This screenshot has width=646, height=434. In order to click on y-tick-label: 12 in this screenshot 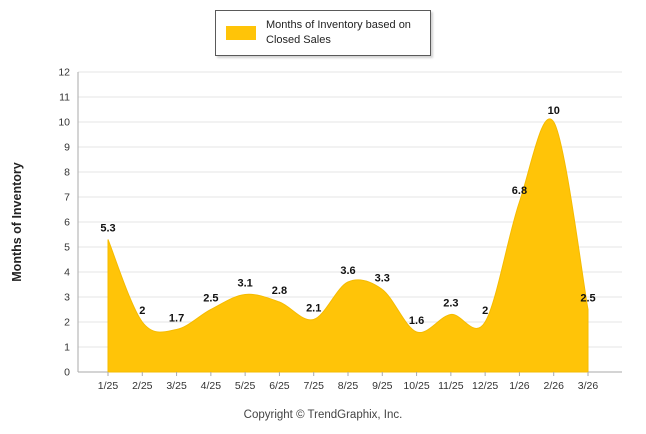, I will do `click(64, 73)`.